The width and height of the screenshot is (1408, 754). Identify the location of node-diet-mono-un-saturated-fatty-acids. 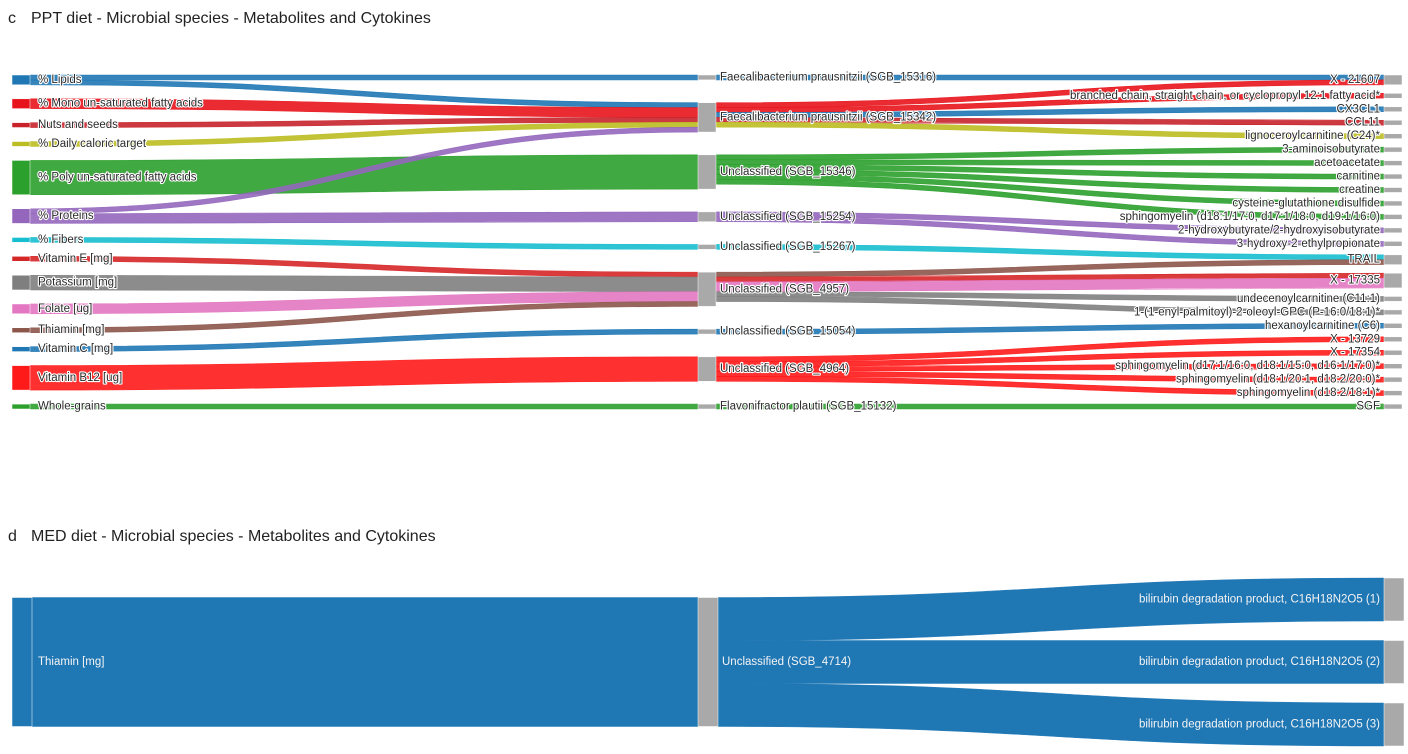
(21, 103).